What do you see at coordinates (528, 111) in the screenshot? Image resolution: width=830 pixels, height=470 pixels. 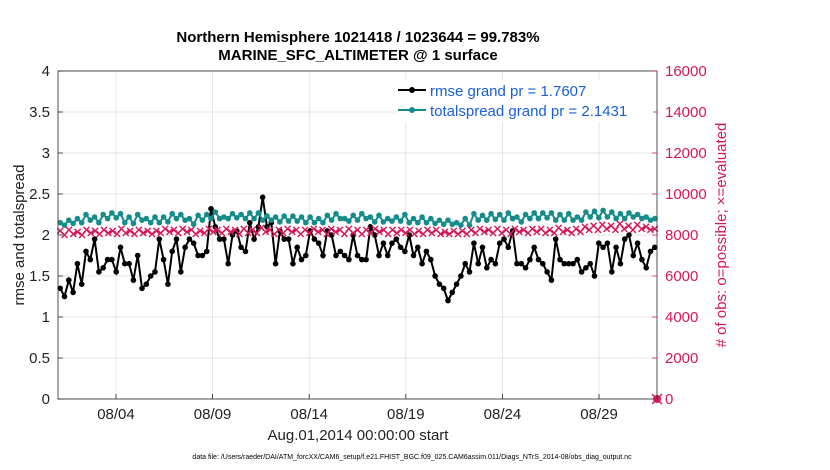 I see `legend-totalspread-label: totalspread grand pr = 2.1431` at bounding box center [528, 111].